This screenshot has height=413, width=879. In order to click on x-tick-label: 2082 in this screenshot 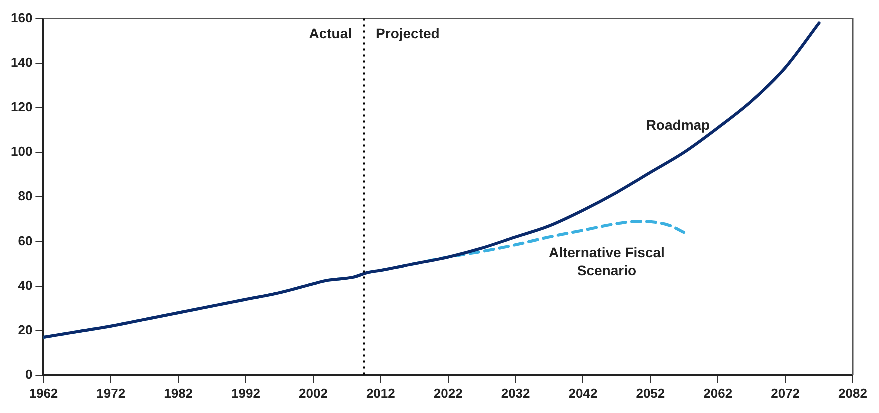, I will do `click(853, 393)`.